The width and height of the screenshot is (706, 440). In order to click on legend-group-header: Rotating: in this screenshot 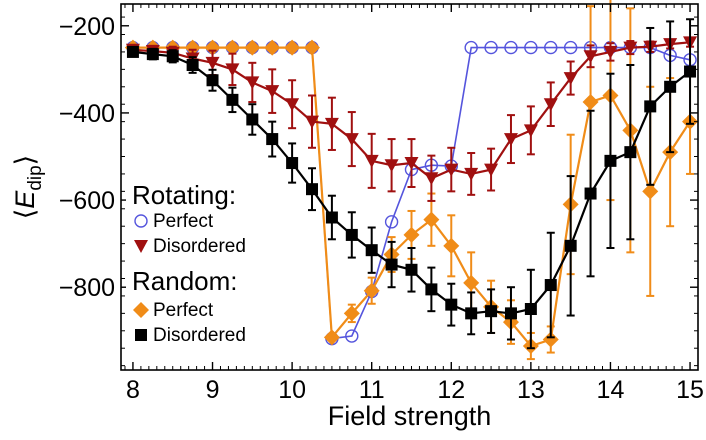, I will do `click(184, 195)`.